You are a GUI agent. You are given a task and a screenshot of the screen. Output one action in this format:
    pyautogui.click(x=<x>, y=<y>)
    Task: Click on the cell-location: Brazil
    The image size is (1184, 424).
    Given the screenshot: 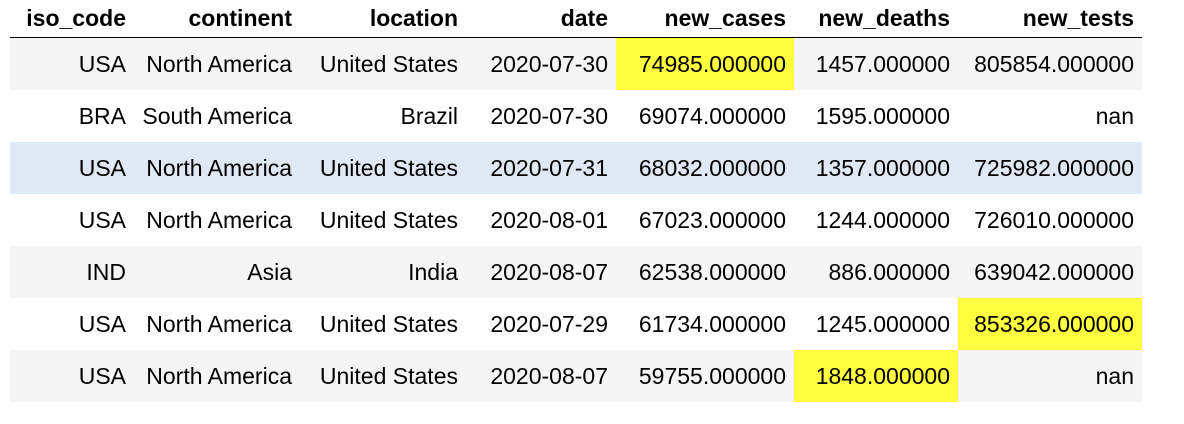 What is the action you would take?
    pyautogui.click(x=383, y=116)
    